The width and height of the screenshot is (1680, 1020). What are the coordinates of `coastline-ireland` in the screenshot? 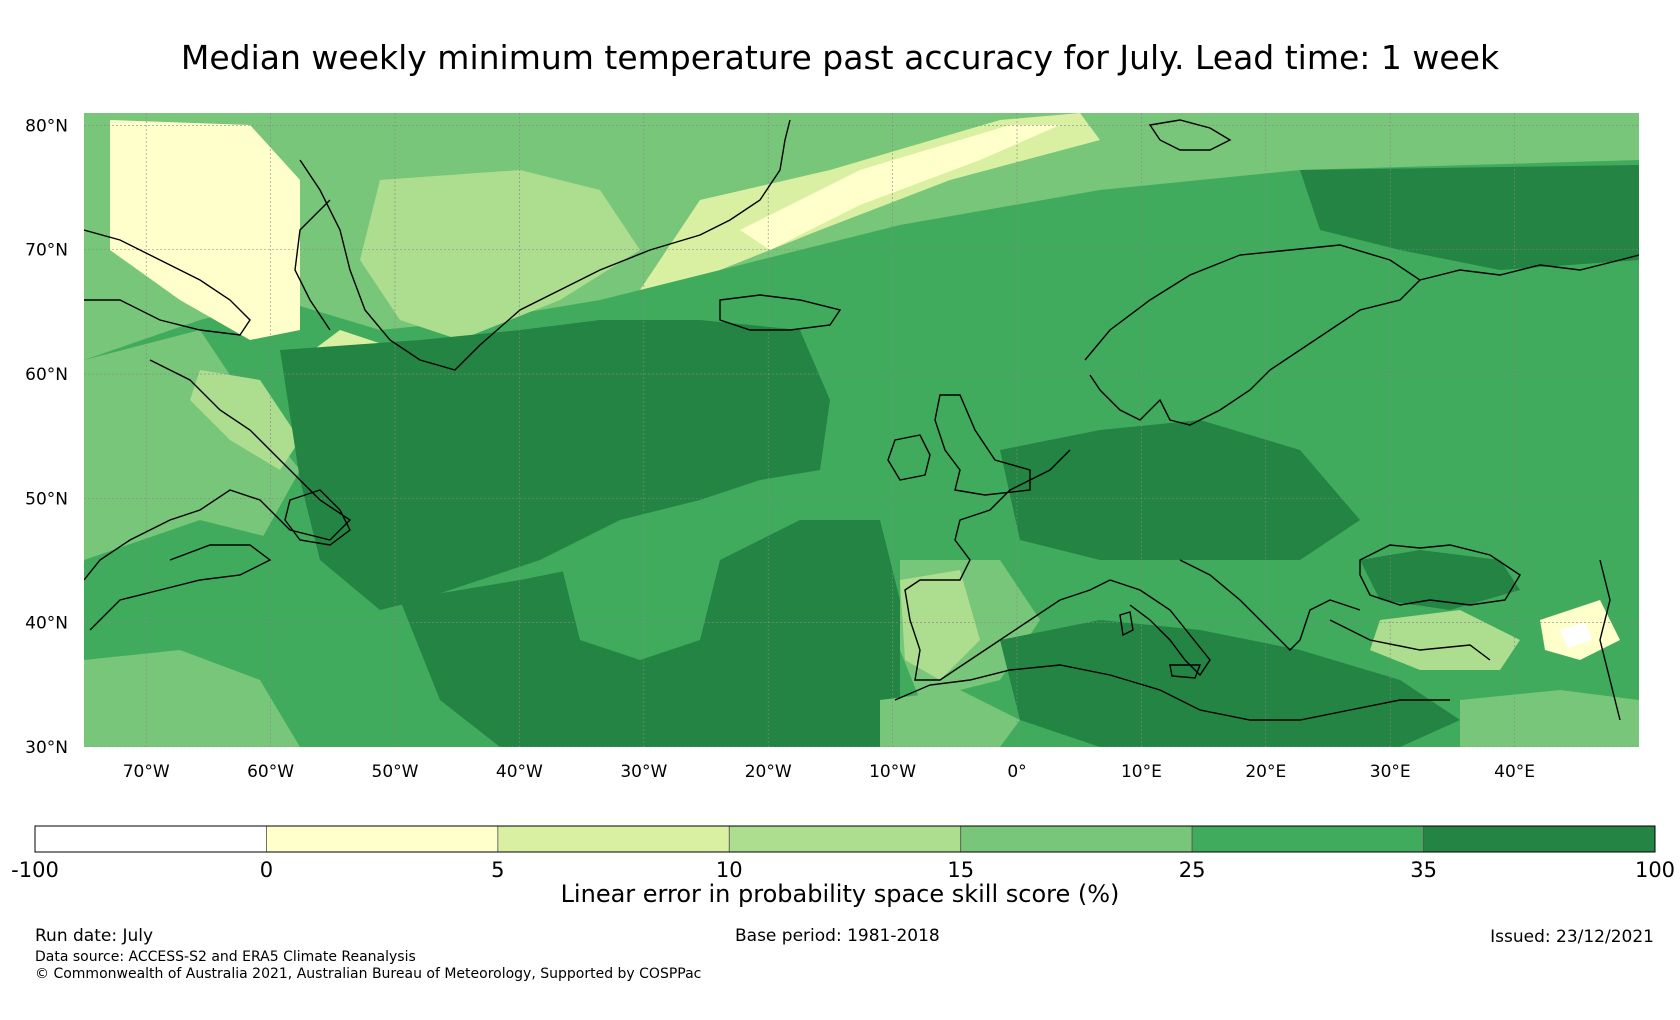 It's located at (909, 457).